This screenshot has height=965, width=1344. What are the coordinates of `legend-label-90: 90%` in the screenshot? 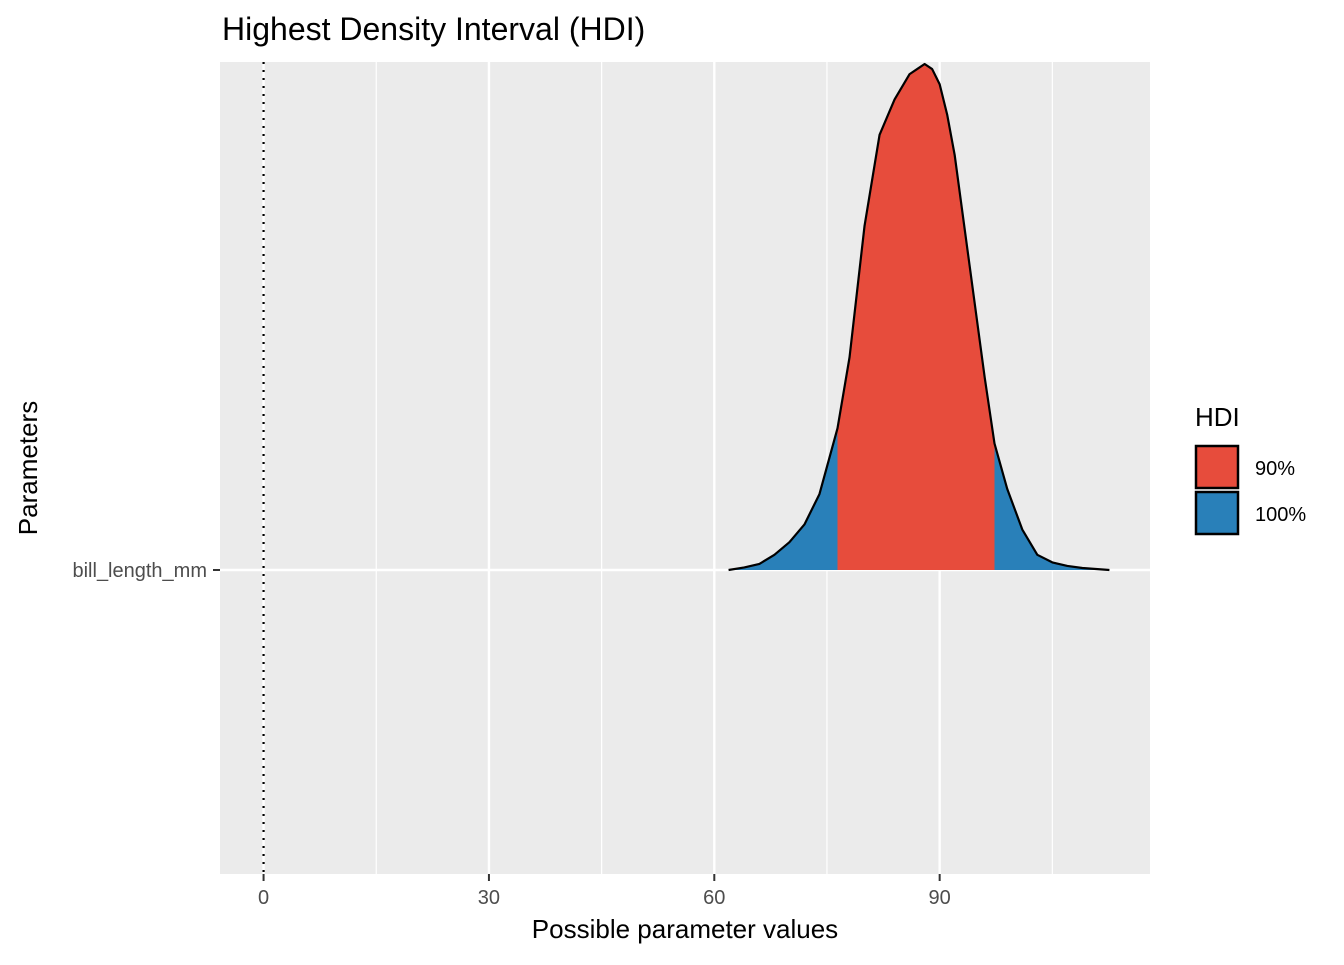 It's located at (1275, 469).